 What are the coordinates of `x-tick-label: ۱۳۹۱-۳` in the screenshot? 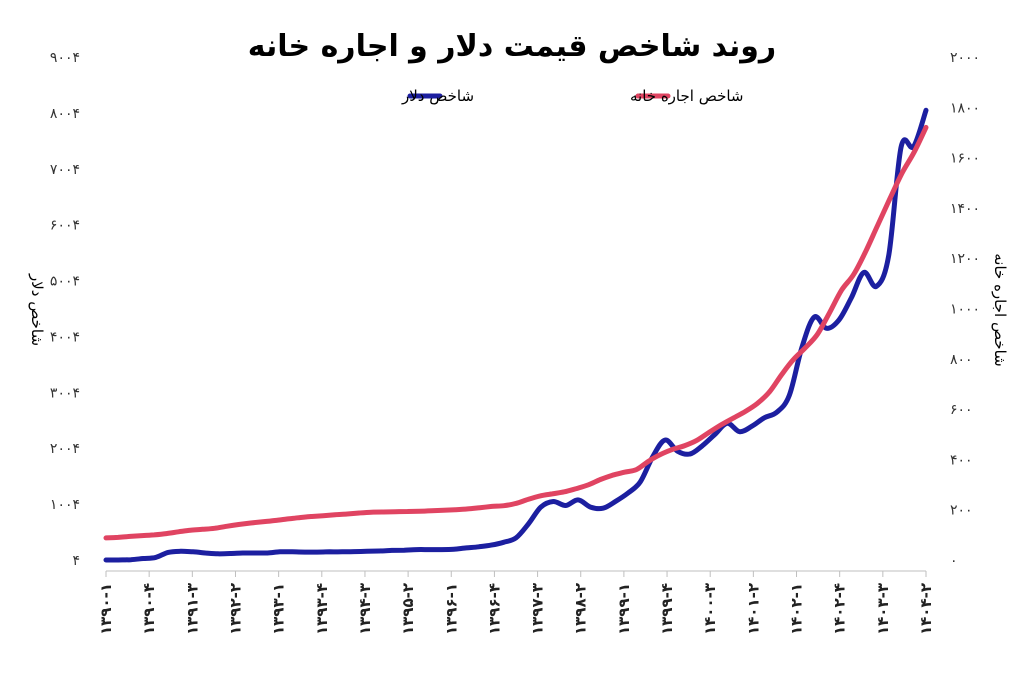 It's located at (192, 609).